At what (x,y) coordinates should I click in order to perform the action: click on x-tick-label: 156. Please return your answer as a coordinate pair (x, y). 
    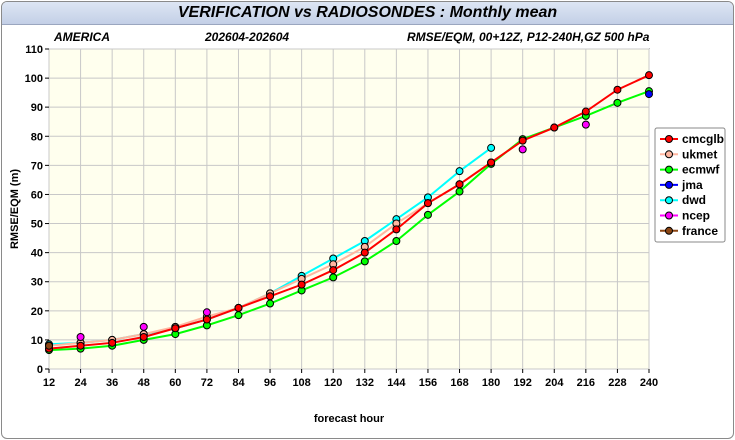
    Looking at the image, I should click on (428, 383).